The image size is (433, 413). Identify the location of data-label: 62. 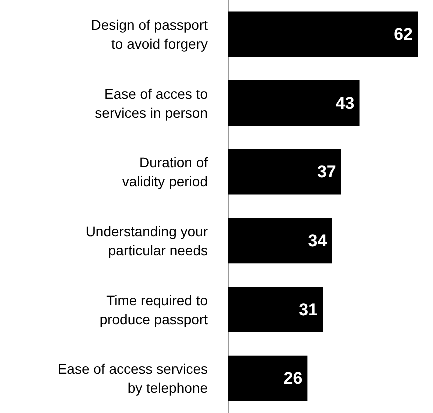
(403, 34).